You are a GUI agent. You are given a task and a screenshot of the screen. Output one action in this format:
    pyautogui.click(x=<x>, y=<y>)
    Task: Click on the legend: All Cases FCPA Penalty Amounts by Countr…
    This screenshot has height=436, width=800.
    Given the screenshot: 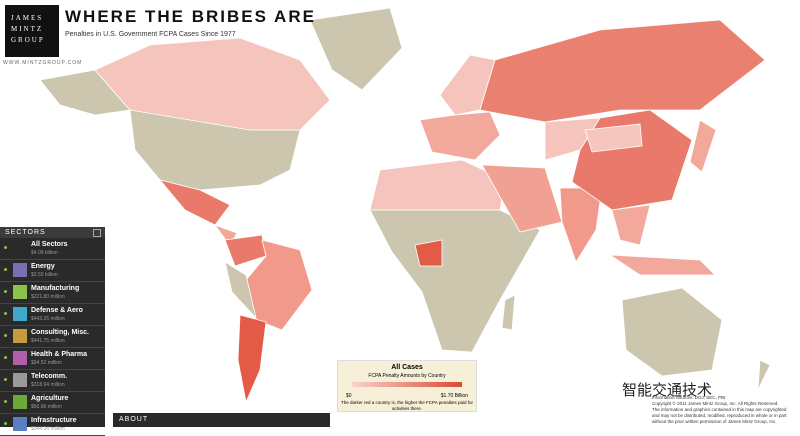 What is the action you would take?
    pyautogui.click(x=407, y=386)
    